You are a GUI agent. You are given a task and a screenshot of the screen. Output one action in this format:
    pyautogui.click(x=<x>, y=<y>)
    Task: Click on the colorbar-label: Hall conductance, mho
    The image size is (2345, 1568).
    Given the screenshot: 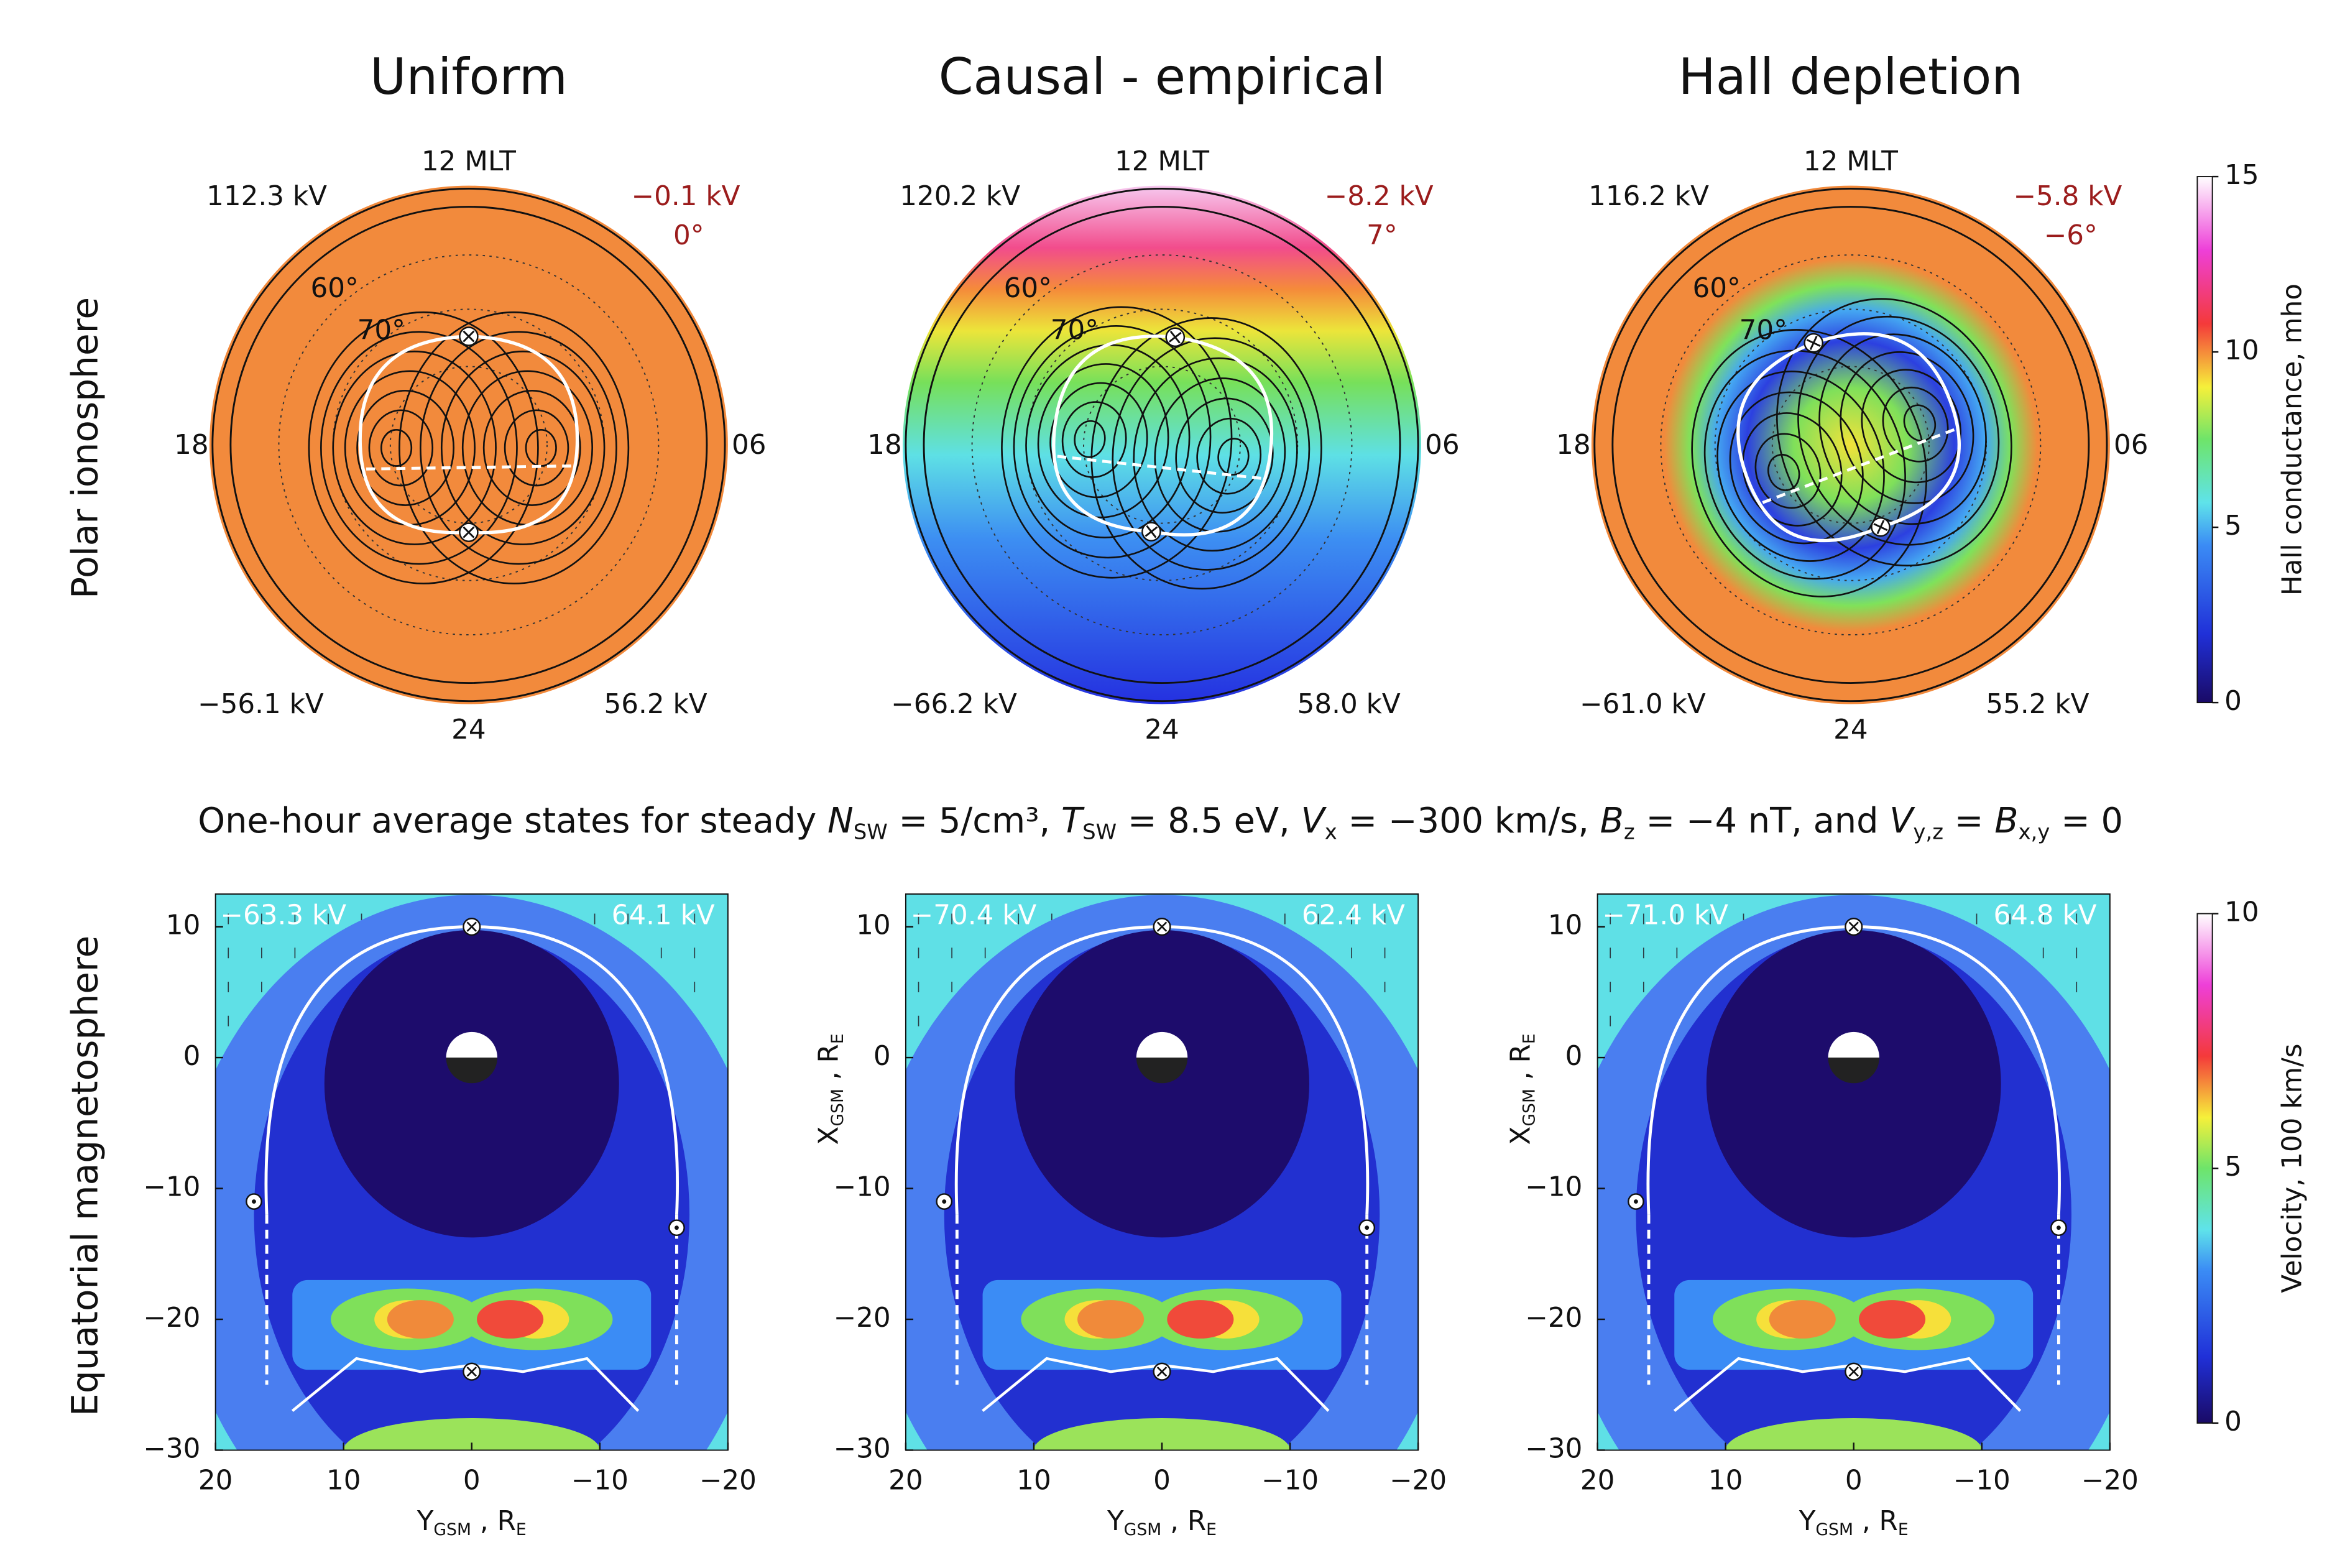 What is the action you would take?
    pyautogui.click(x=2292, y=440)
    